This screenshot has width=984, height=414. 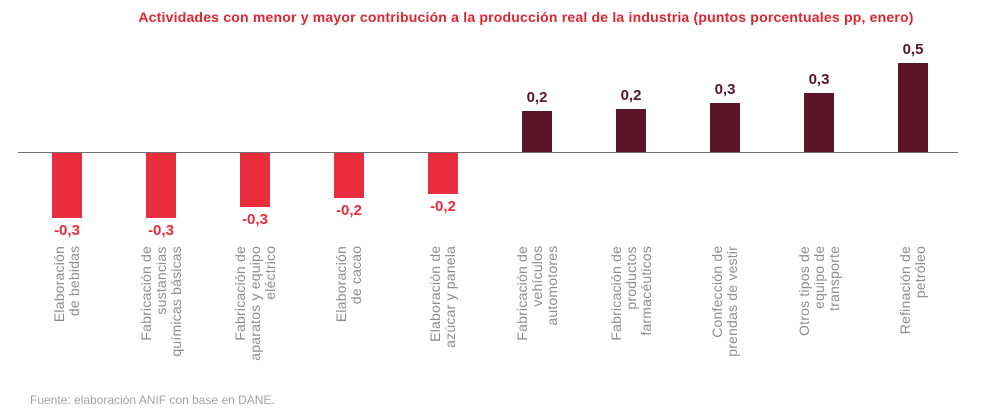 I want to click on bar-column: 0,3 Confección de prendas de vestir, so click(x=725, y=200).